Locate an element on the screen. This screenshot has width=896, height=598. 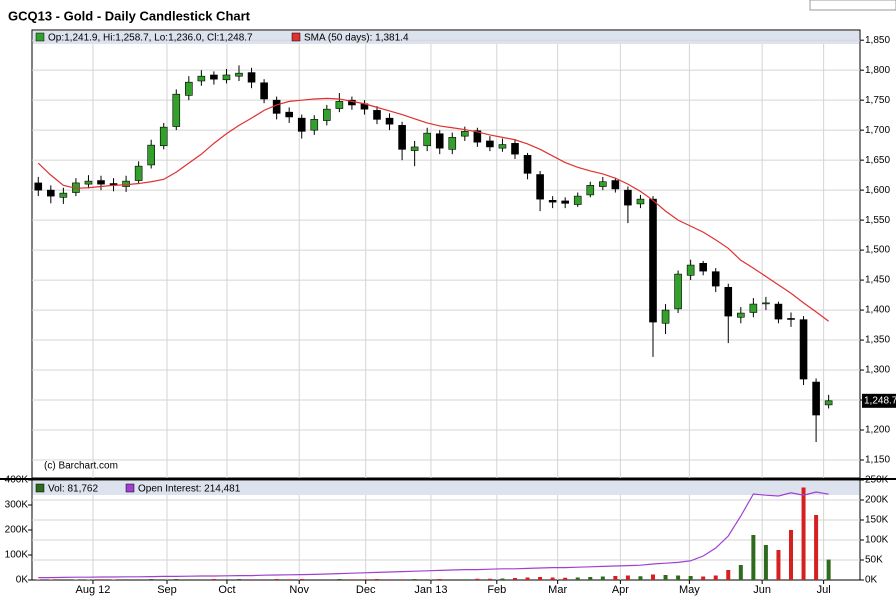
y-tick-label: 1,300 is located at coordinates (877, 370).